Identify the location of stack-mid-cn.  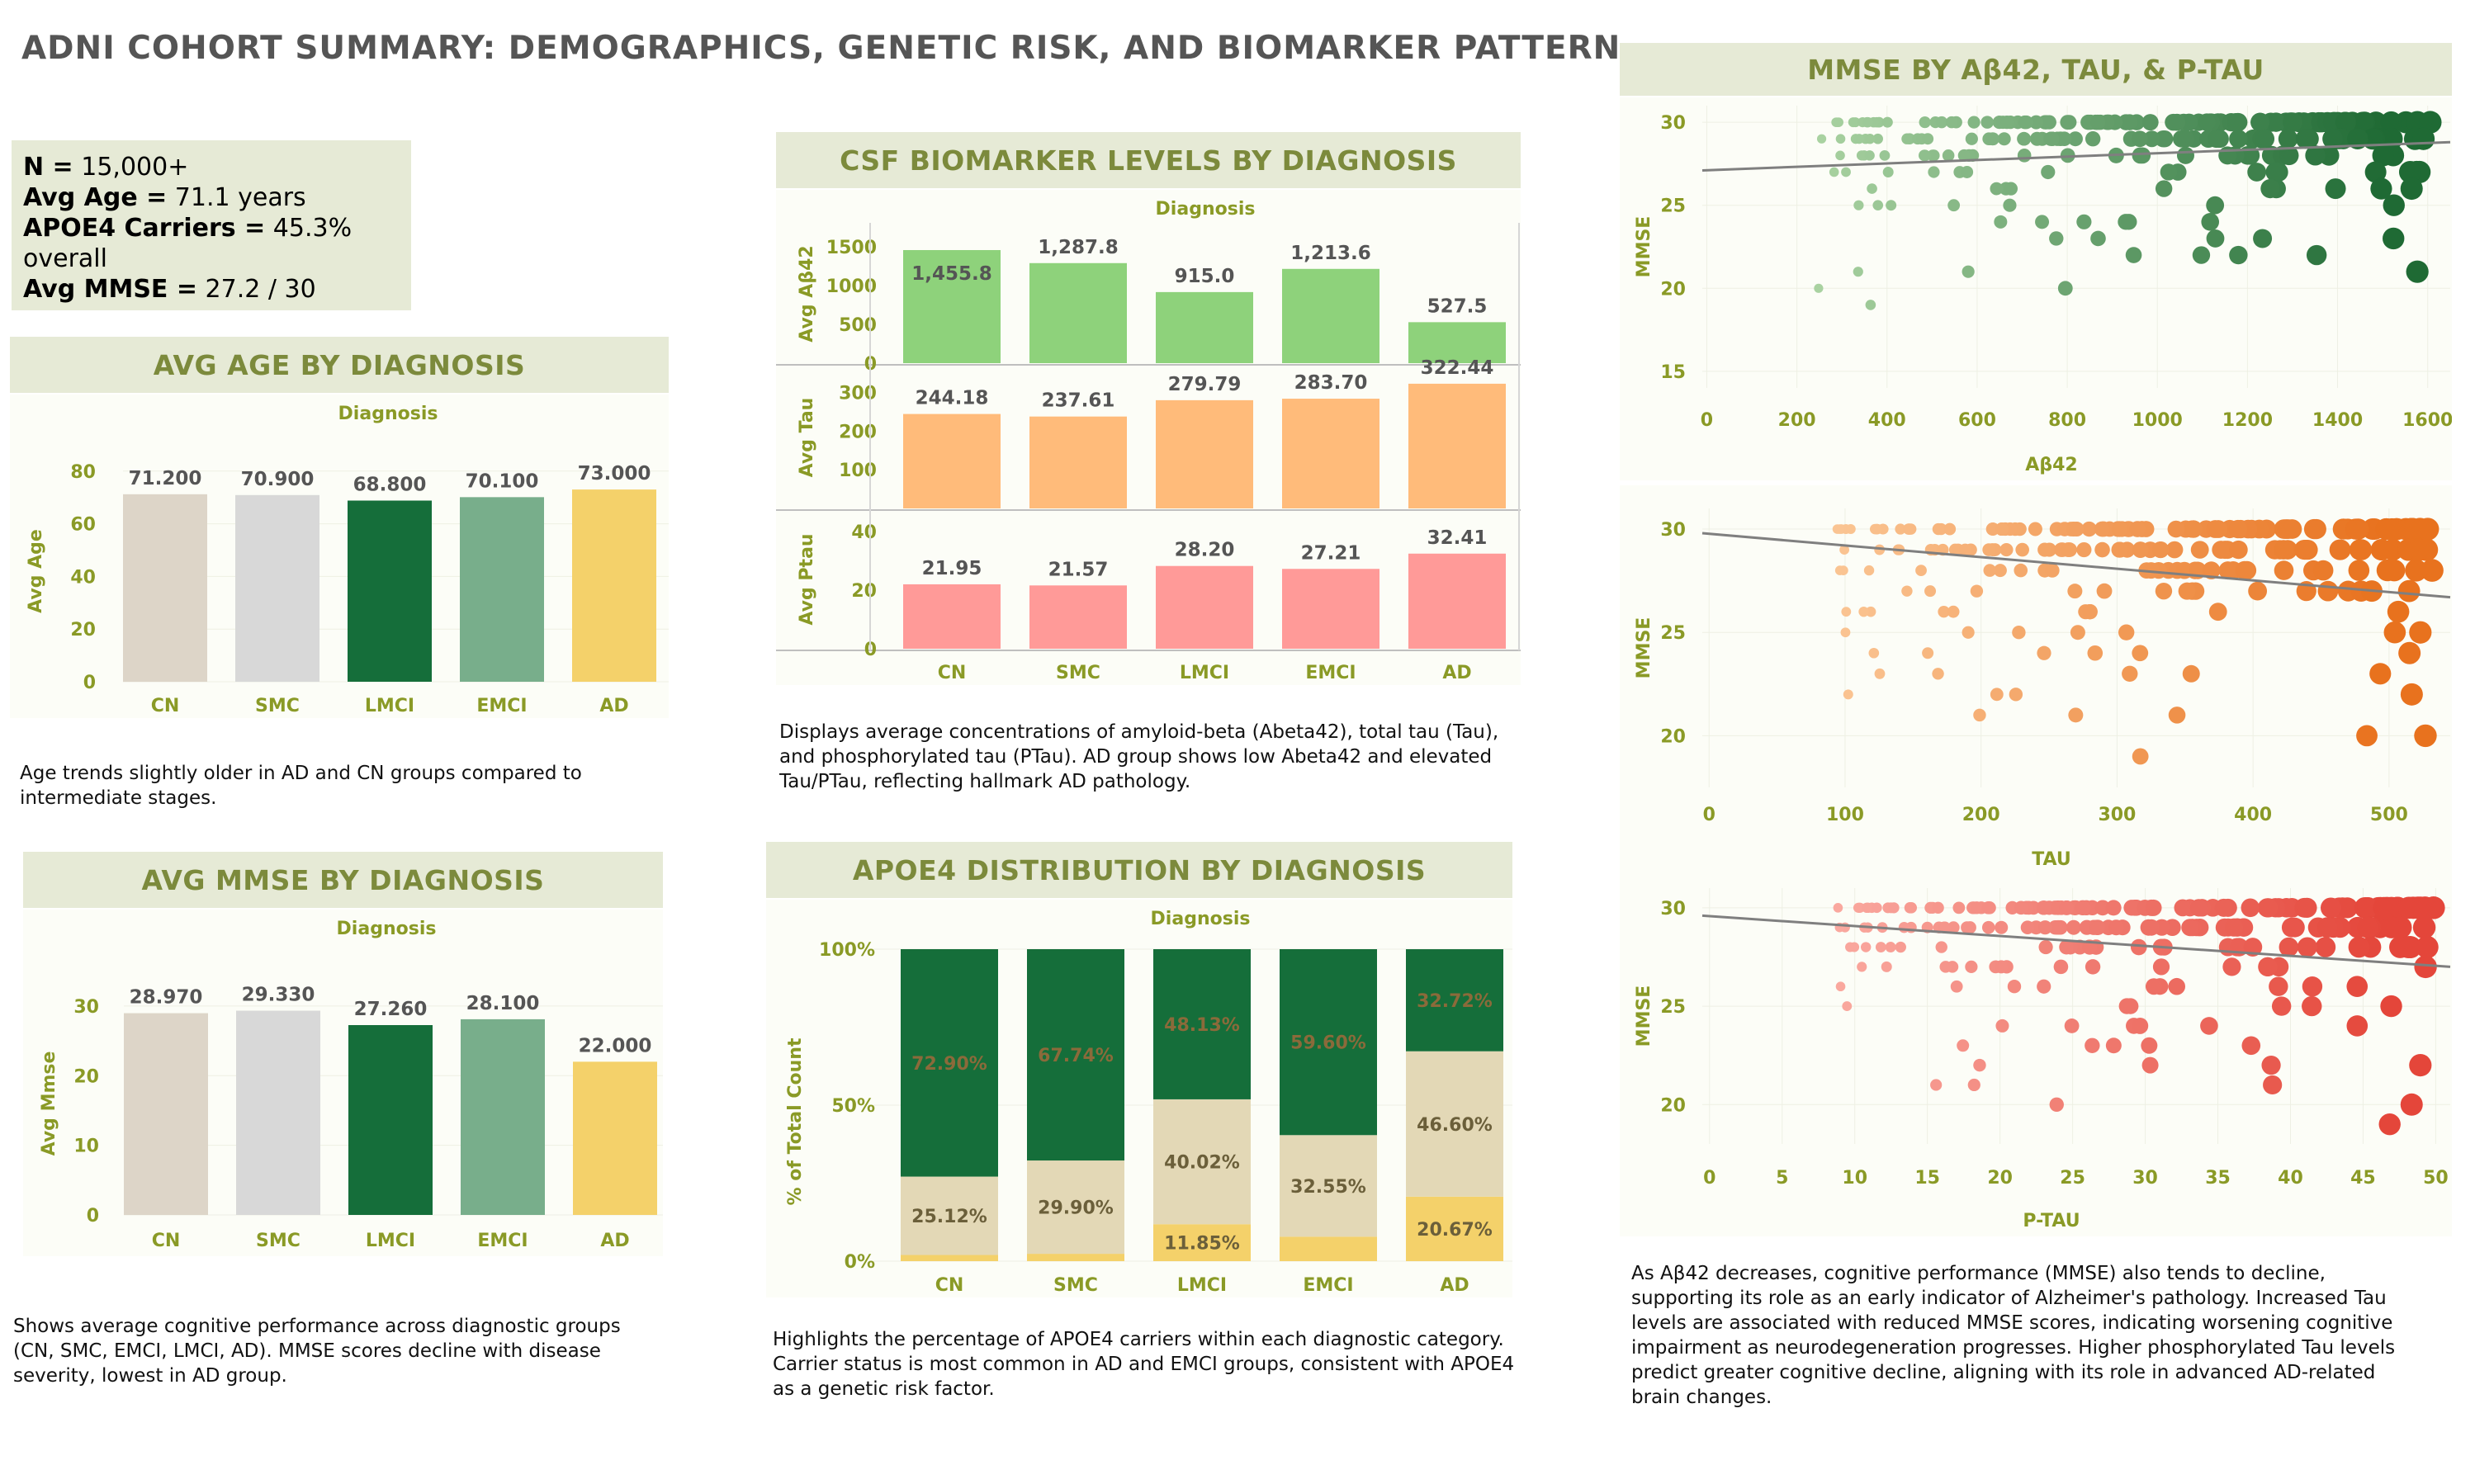
(949, 1215).